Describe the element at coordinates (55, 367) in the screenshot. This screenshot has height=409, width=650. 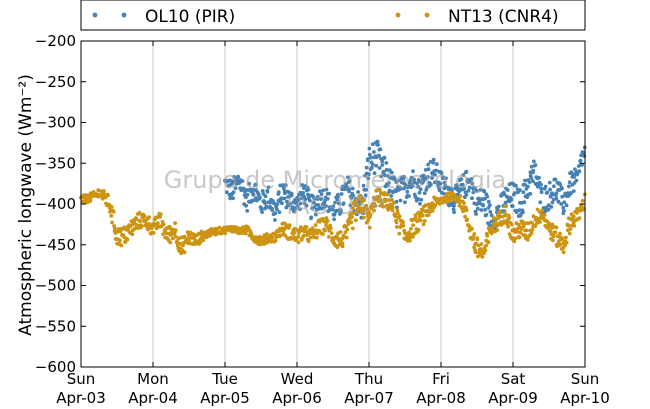
I see `y-tick-label: −600` at that location.